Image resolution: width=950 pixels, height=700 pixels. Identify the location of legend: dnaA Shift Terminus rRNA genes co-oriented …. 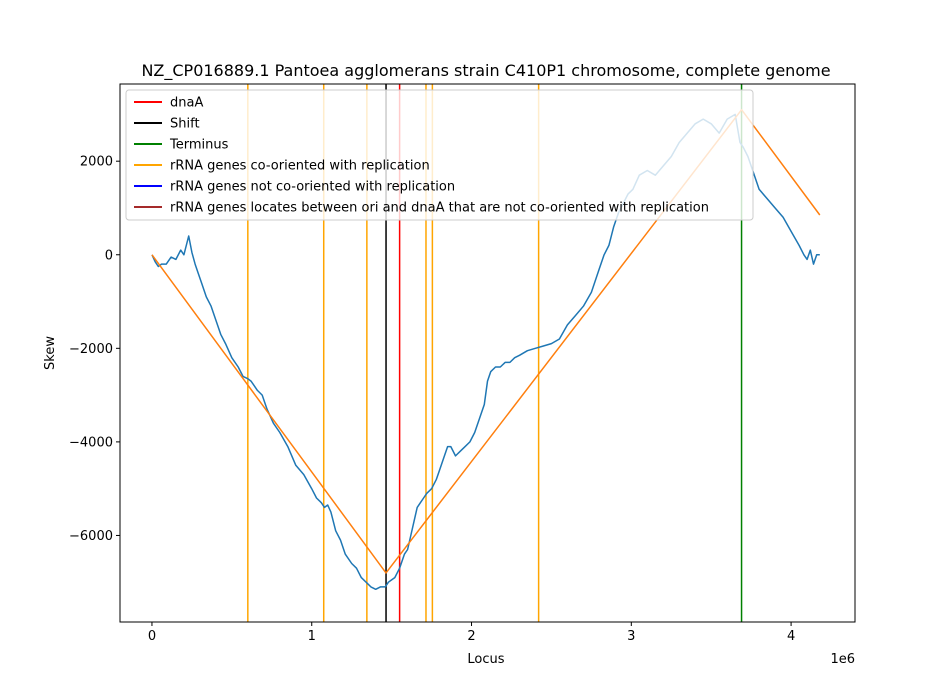
(439, 155).